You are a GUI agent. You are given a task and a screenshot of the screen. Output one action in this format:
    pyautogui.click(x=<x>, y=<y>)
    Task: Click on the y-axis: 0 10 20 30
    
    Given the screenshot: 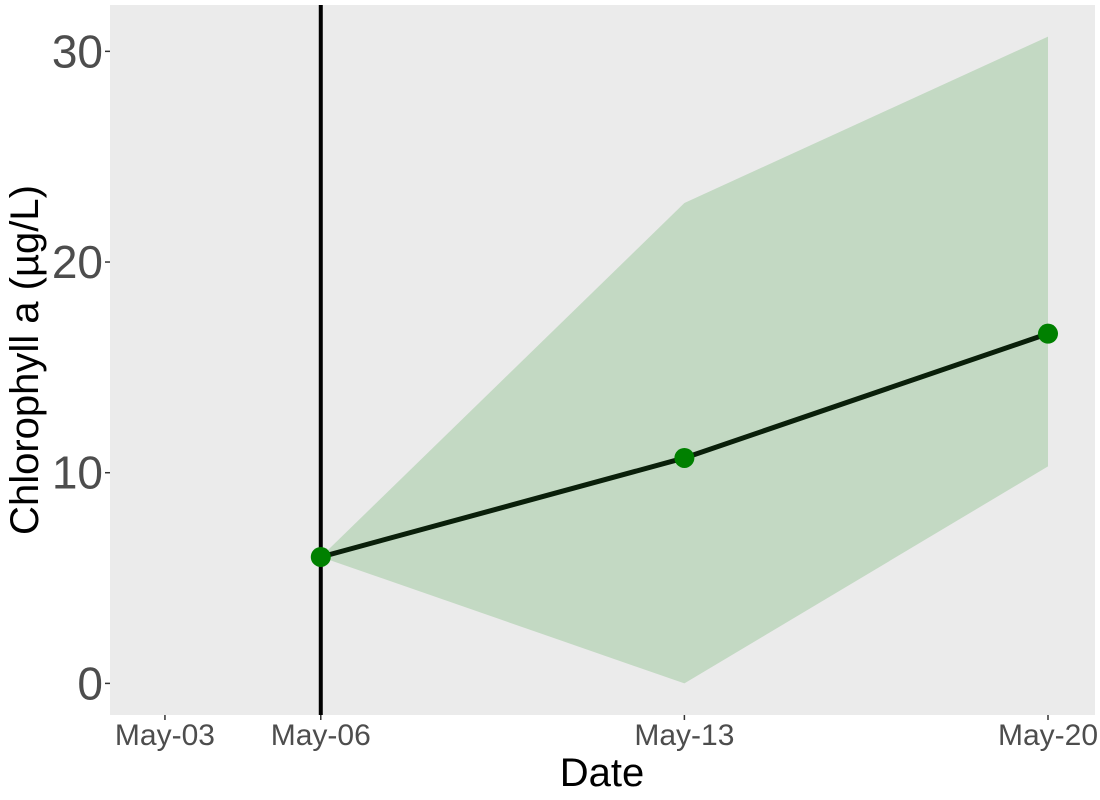 What is the action you would take?
    pyautogui.click(x=81, y=367)
    